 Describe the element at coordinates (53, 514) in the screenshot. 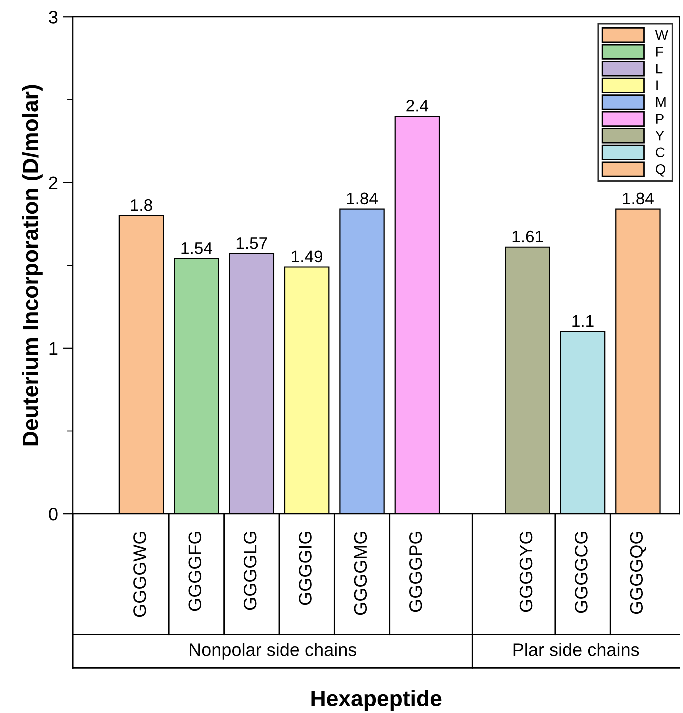

I see `y-tick-label: 0` at that location.